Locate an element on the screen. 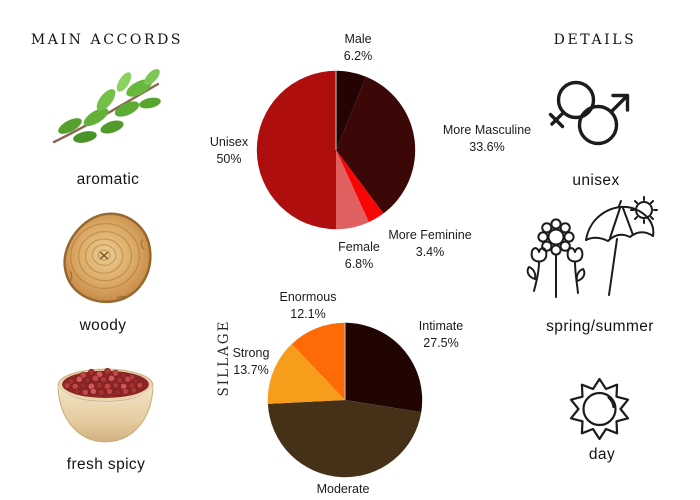  sun-inner-circle is located at coordinates (599, 409).